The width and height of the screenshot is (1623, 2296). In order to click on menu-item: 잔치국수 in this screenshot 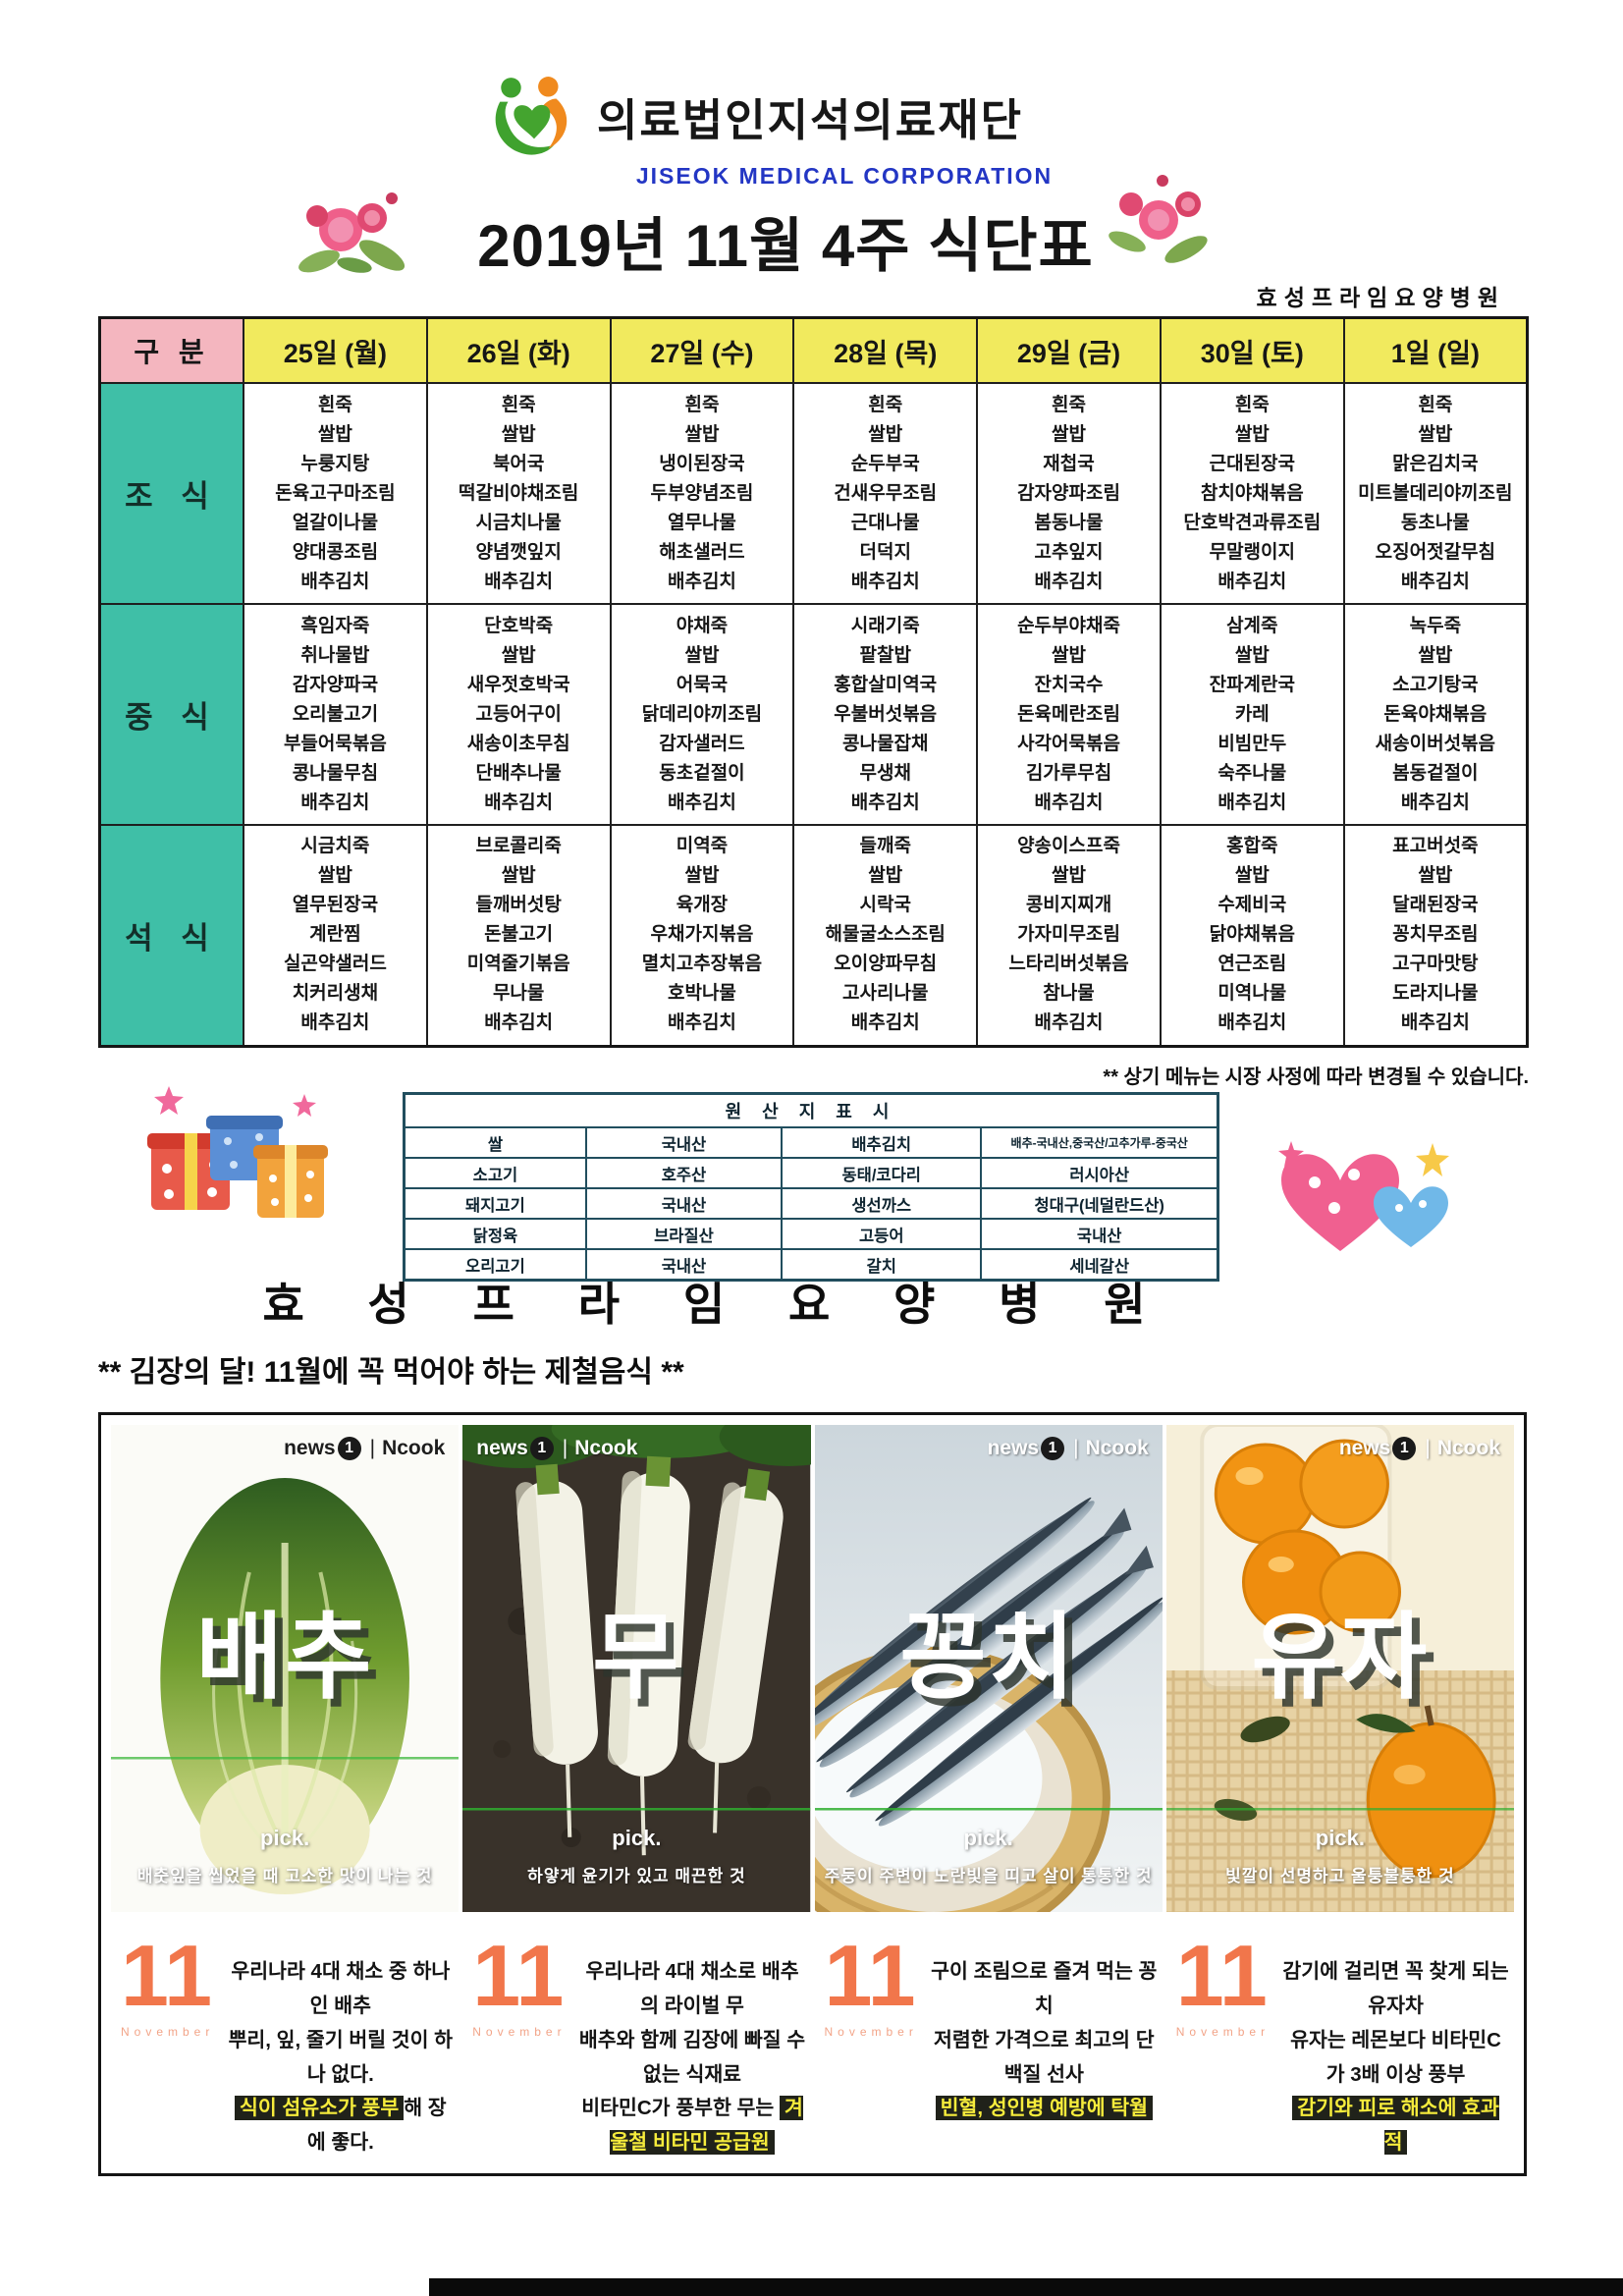, I will do `click(1069, 684)`.